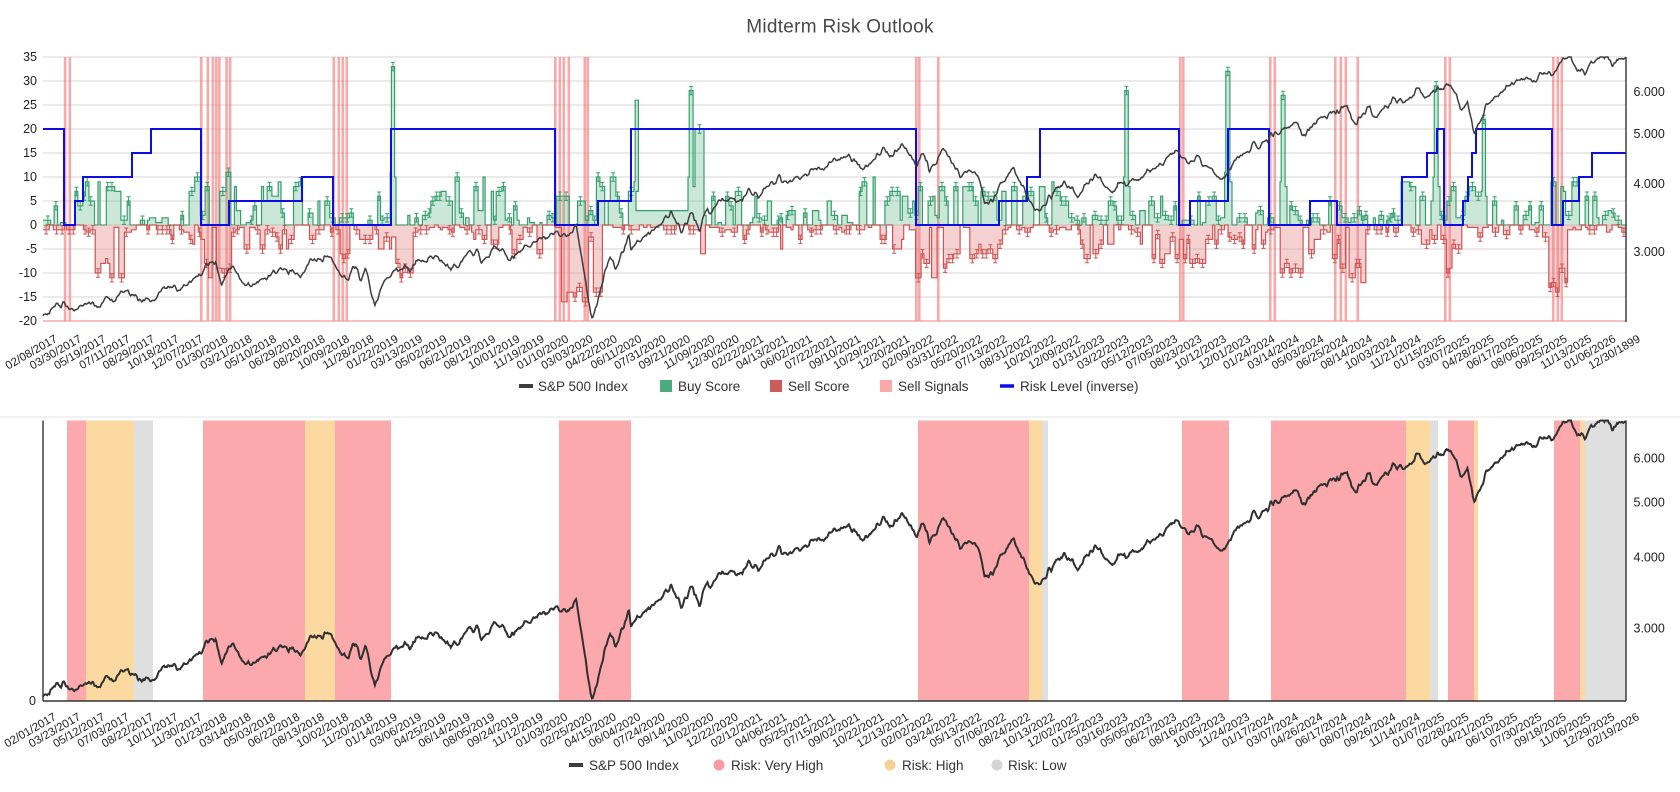 Image resolution: width=1680 pixels, height=792 pixels. Describe the element at coordinates (819, 386) in the screenshot. I see `svg-text: Sell Score` at that location.